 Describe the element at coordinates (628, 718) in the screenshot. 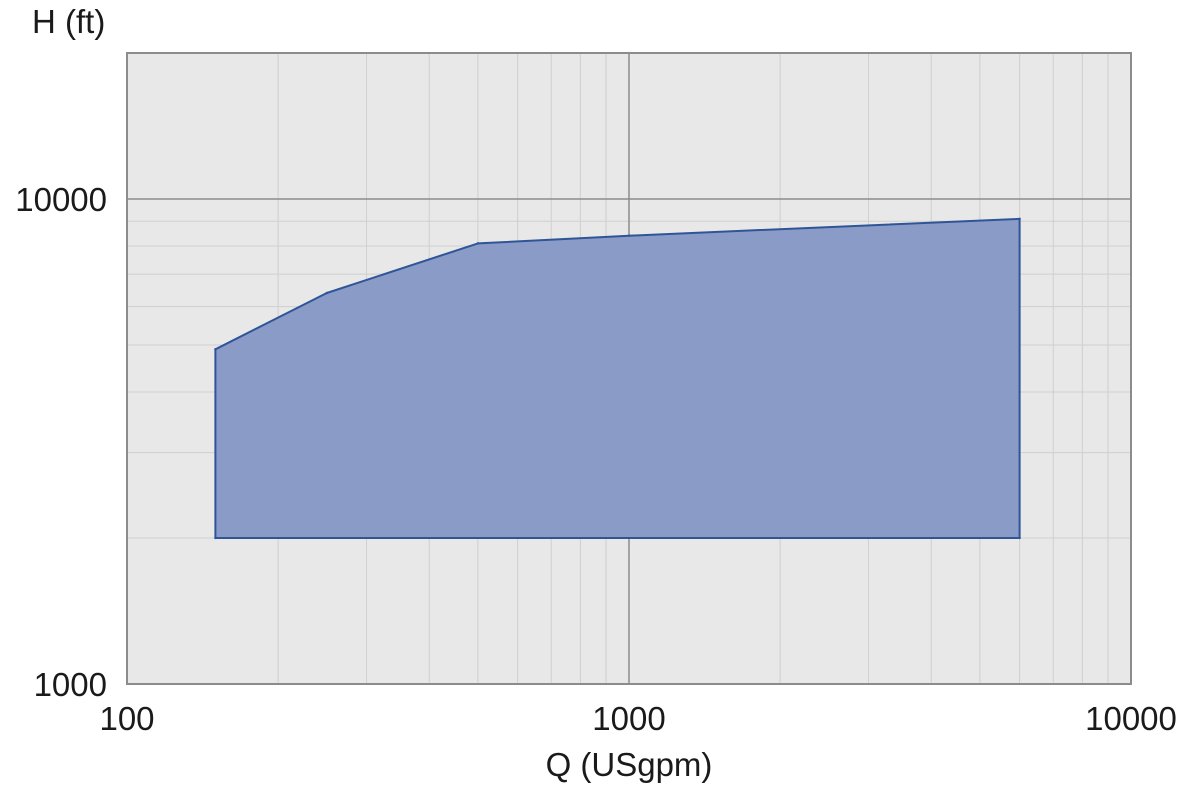

I see `x-tick-label: 1000` at that location.